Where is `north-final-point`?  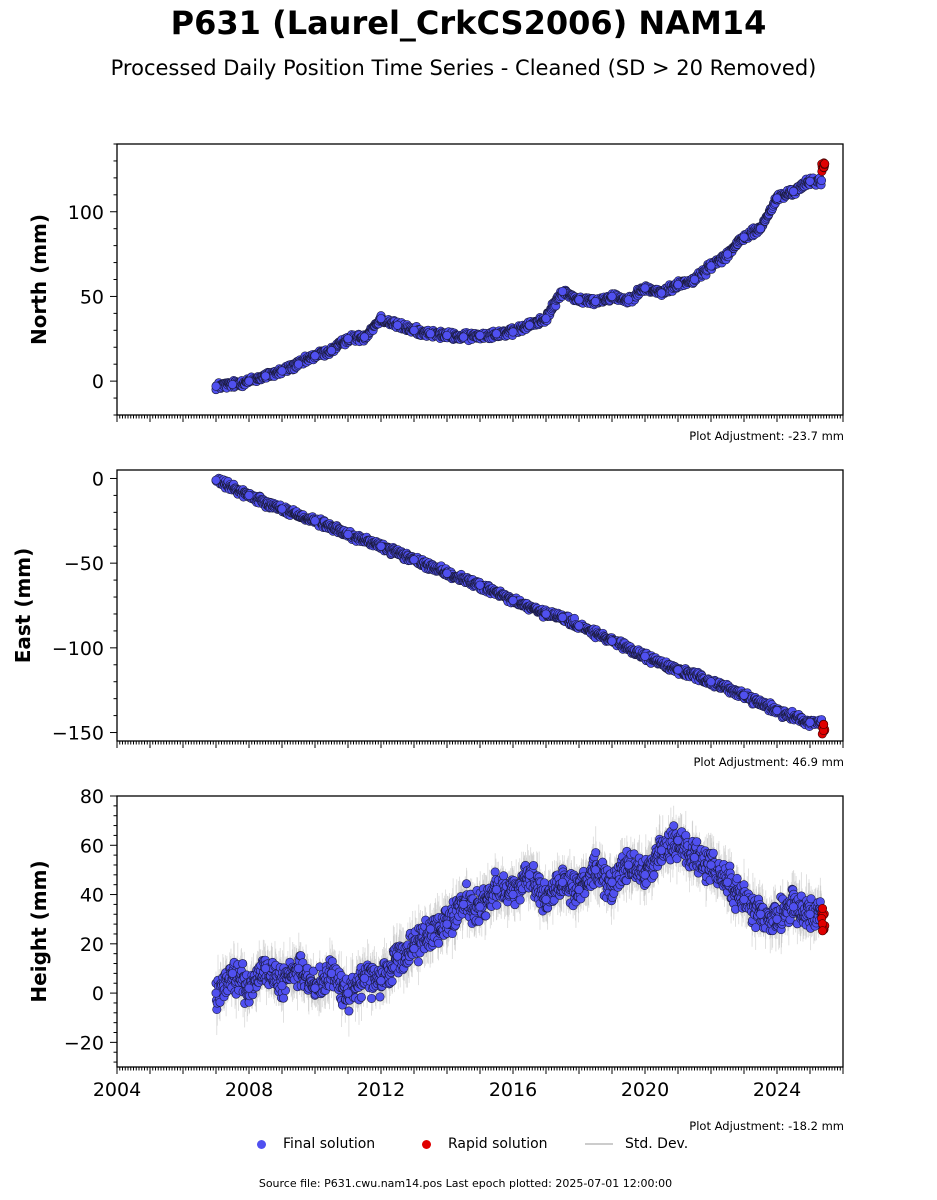 north-final-point is located at coordinates (822, 181).